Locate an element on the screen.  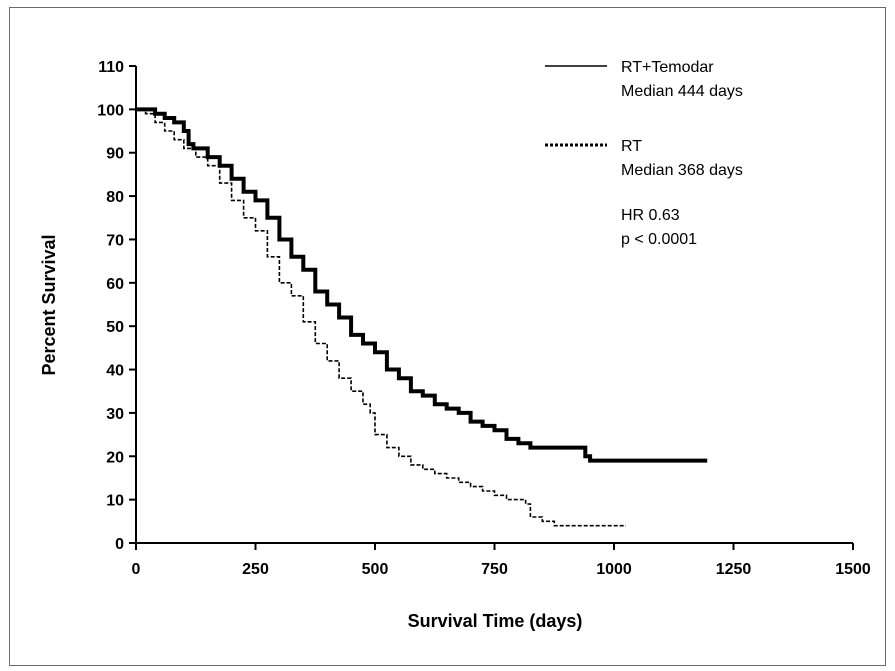
x-axis-title: Survival Time (days) is located at coordinates (495, 621).